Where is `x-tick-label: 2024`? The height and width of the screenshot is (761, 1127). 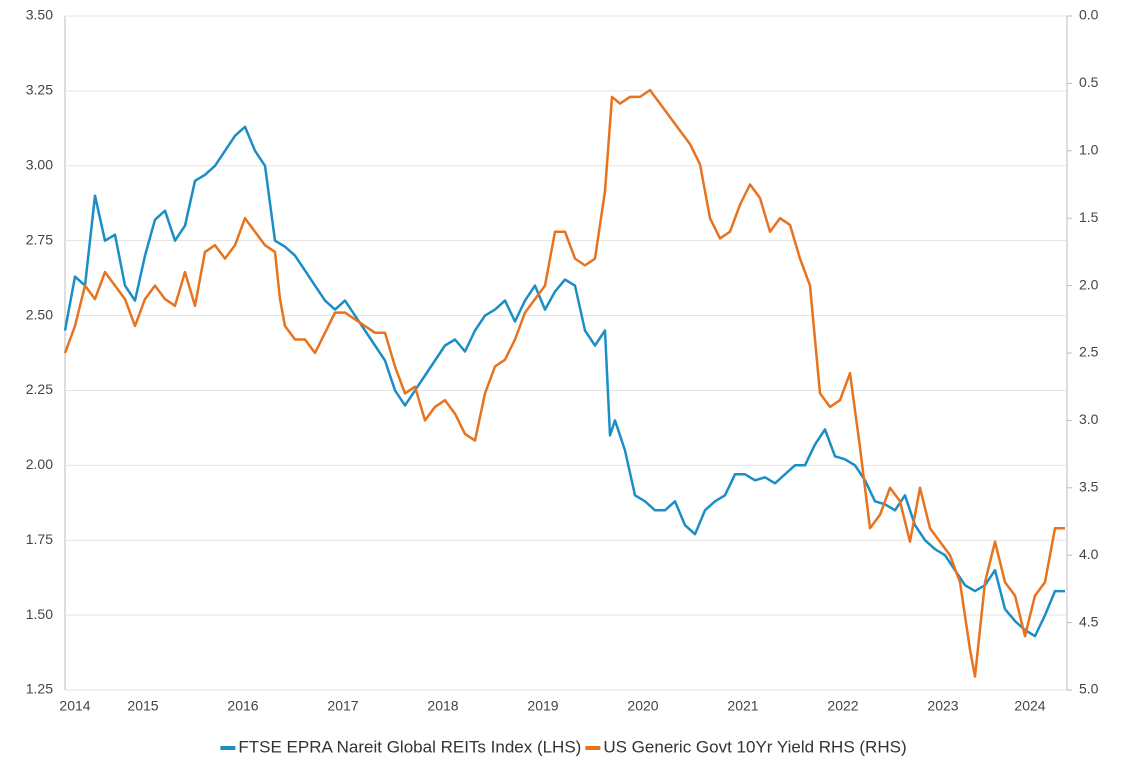
x-tick-label: 2024 is located at coordinates (1029, 706).